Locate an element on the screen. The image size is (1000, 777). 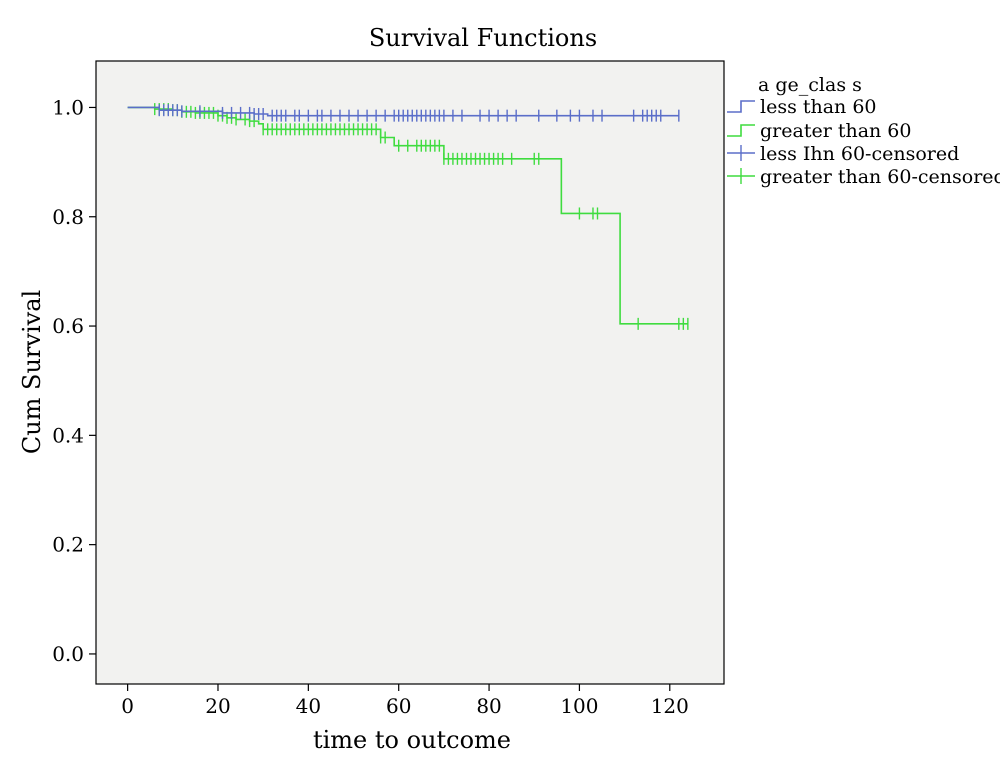
x-tick-label: 100 is located at coordinates (579, 706).